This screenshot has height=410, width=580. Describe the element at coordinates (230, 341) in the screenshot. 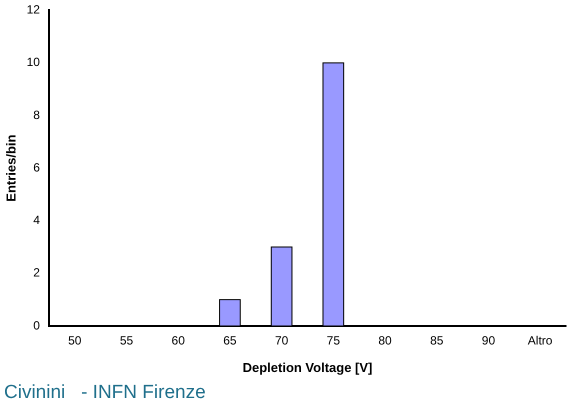

I see `x-tick-label: 65` at that location.